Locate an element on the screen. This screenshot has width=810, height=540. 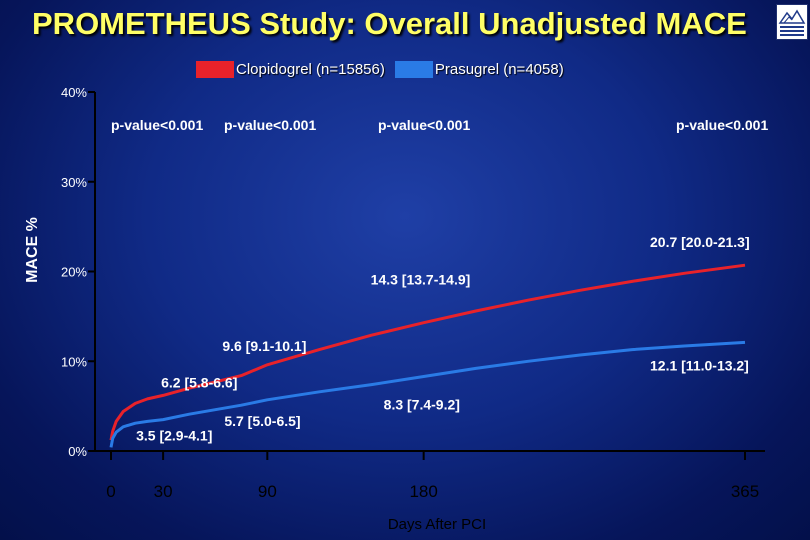
data-label: 20.7 [20.0-21.3] is located at coordinates (700, 242).